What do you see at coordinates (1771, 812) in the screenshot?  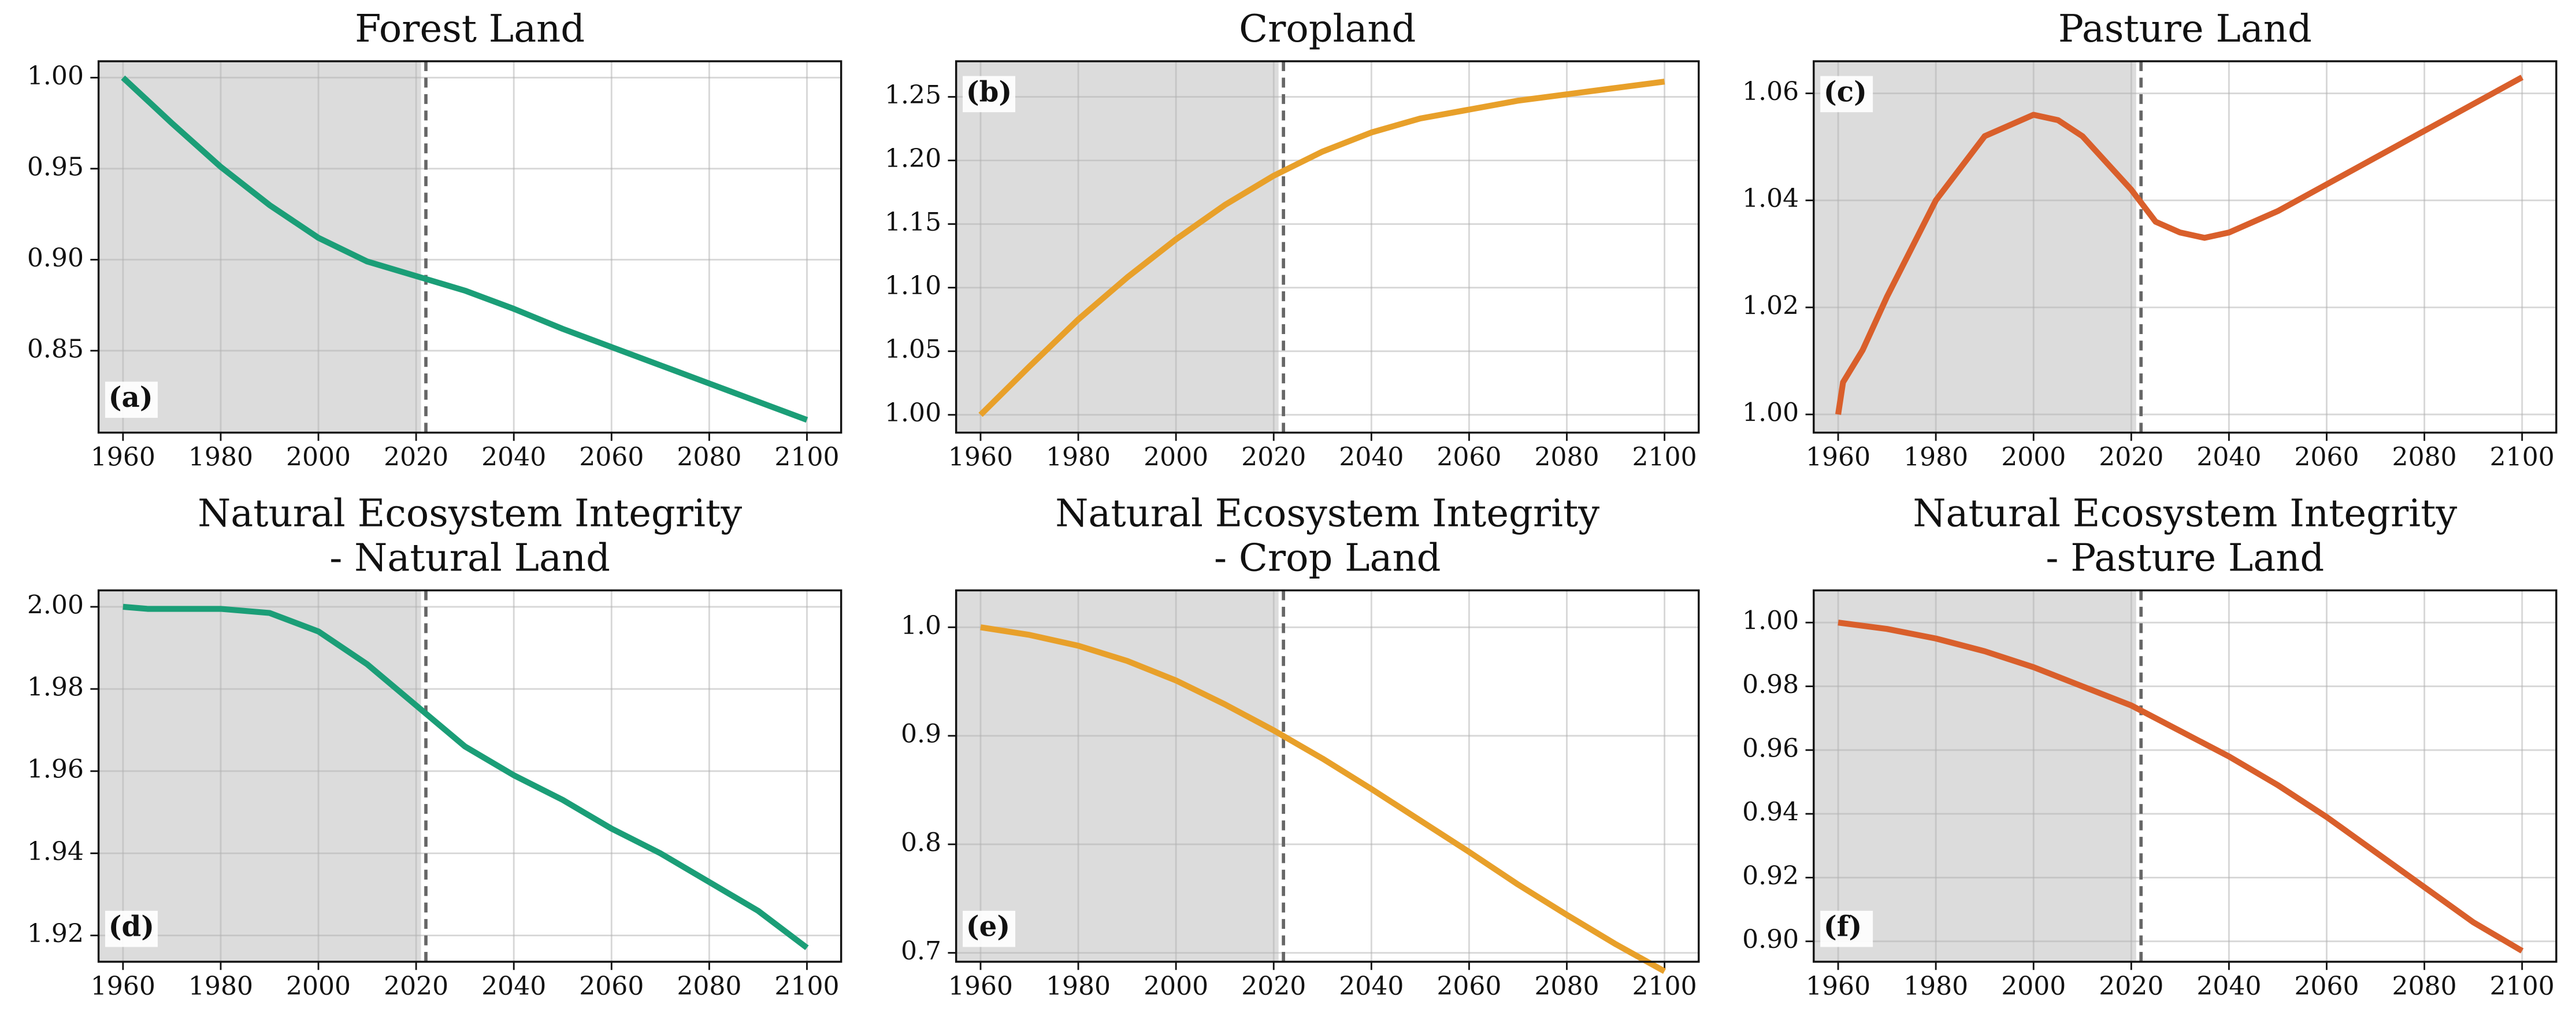 I see `y-tick-label: 0.94` at bounding box center [1771, 812].